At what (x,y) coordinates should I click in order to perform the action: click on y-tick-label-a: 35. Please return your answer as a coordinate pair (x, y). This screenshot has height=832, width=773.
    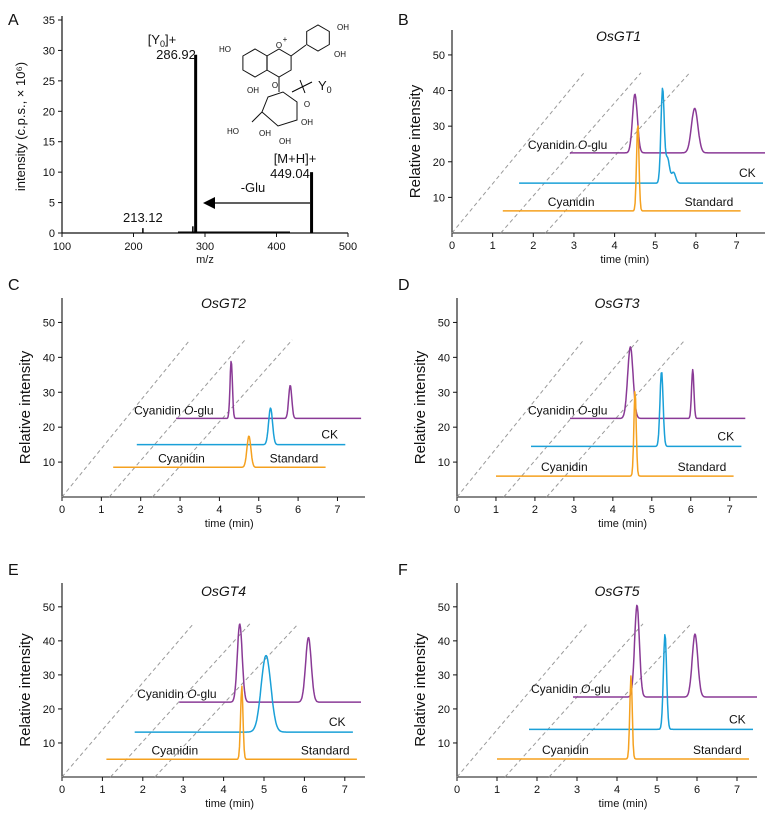
    Looking at the image, I should click on (49, 21).